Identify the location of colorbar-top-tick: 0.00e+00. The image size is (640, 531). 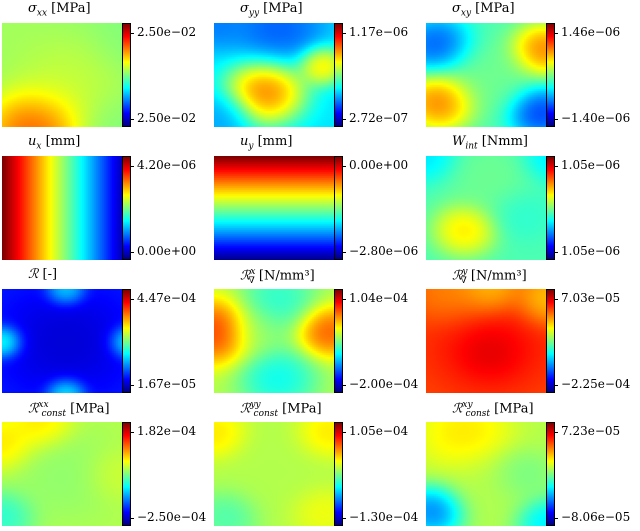
(379, 165).